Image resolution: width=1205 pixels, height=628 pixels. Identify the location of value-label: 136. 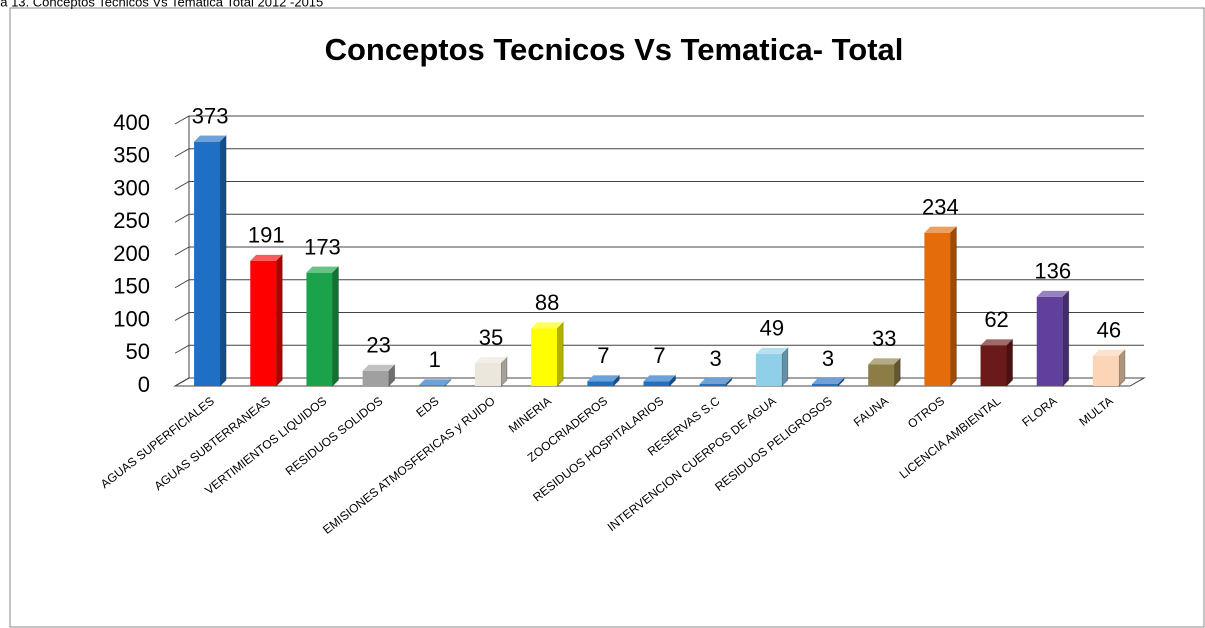
(1052, 271).